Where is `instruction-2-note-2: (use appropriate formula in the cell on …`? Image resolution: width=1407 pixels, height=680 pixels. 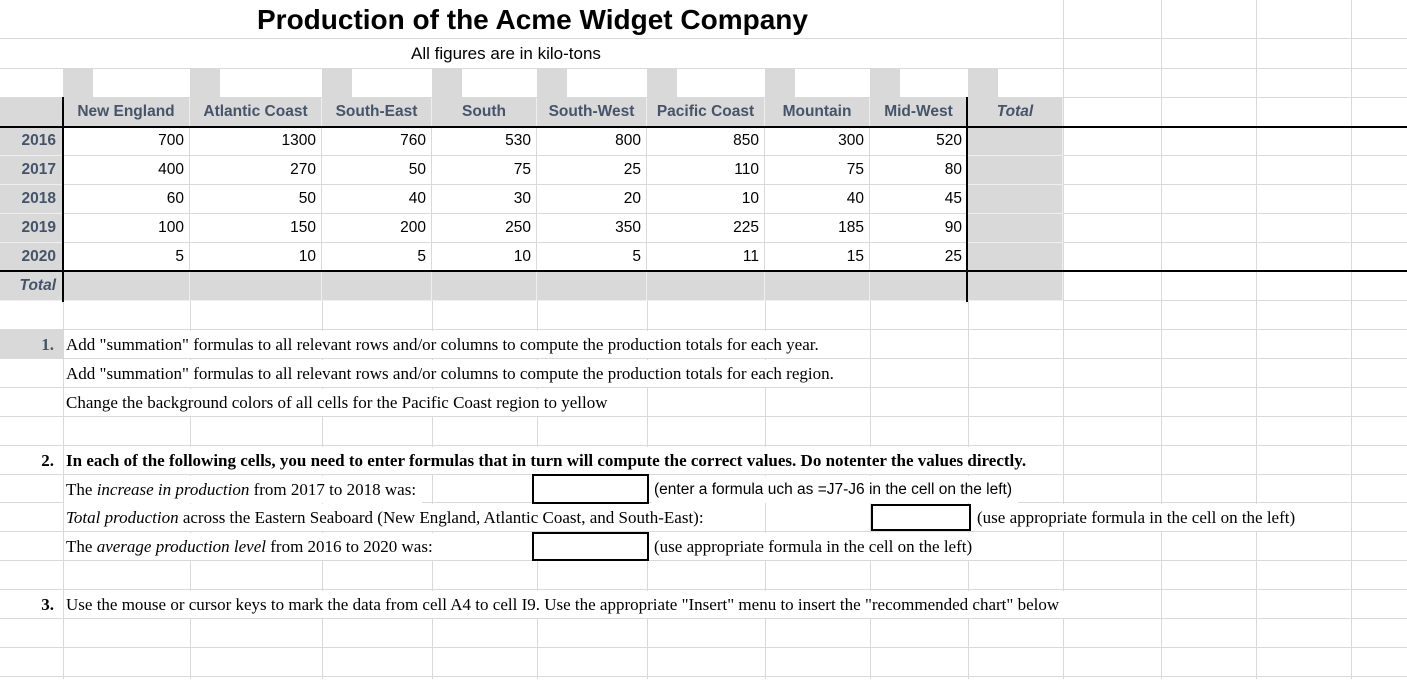 instruction-2-note-2: (use appropriate formula in the cell on … is located at coordinates (1138, 517).